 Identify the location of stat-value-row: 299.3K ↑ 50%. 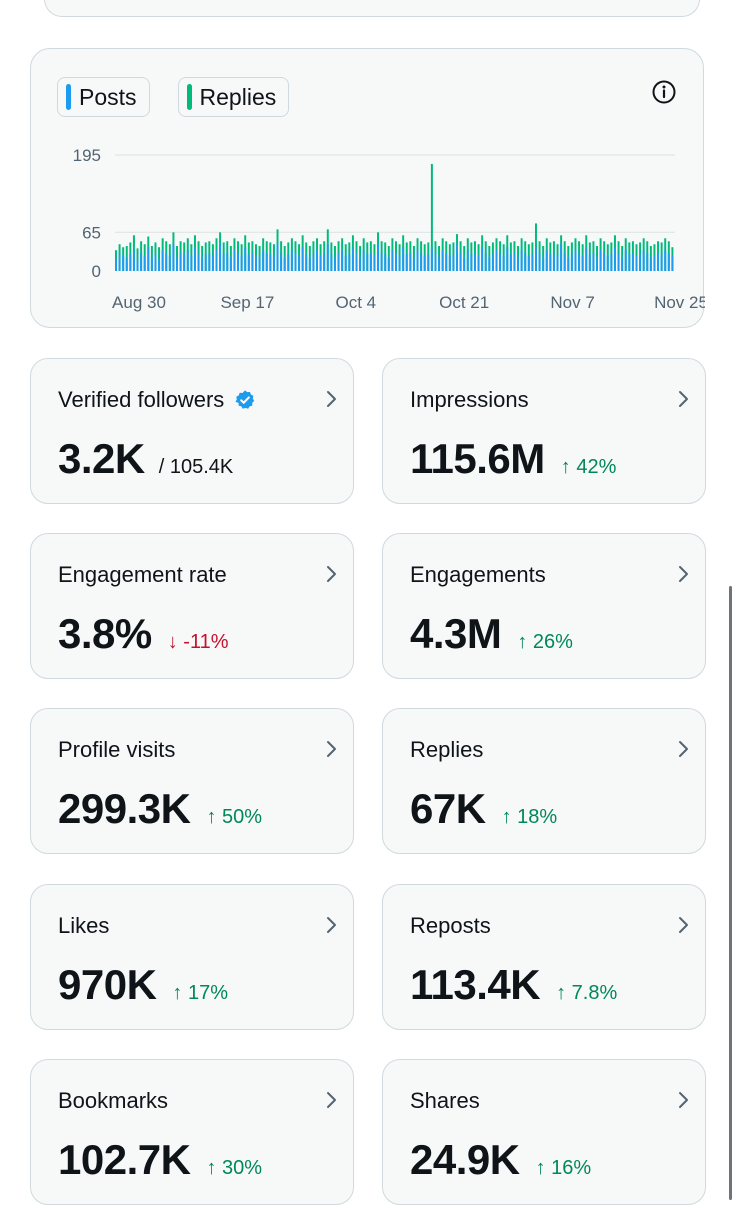
(160, 809).